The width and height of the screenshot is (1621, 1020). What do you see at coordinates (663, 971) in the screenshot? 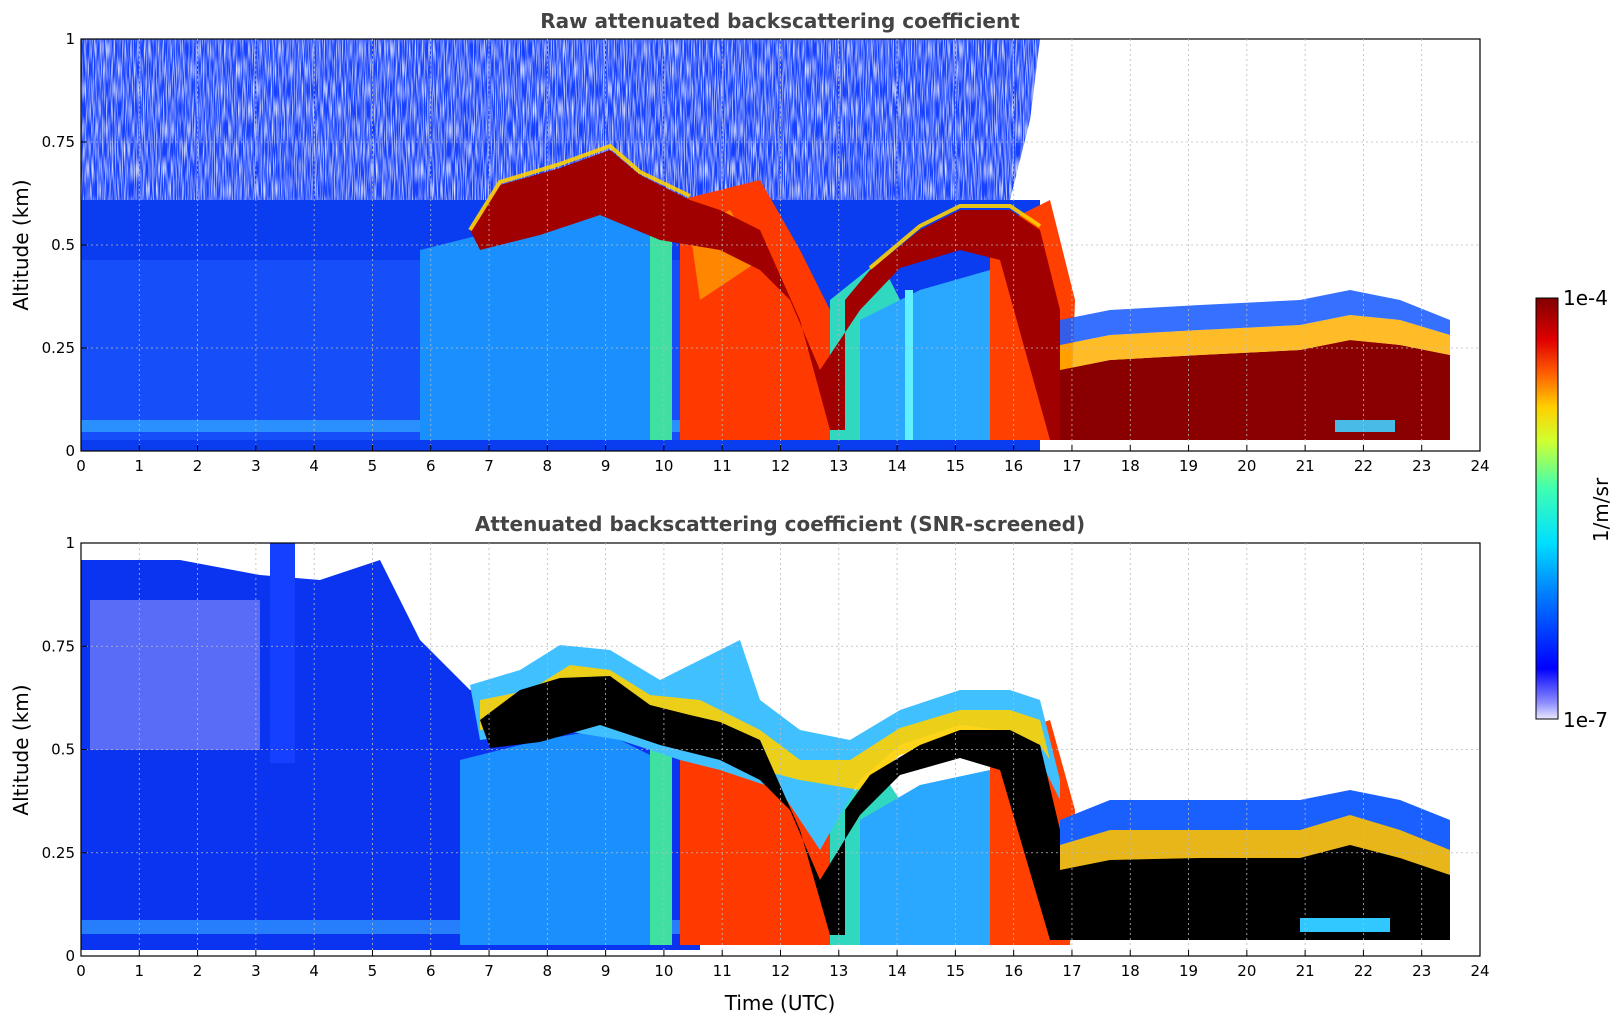
I see `bottom-x-tick-label: 10` at bounding box center [663, 971].